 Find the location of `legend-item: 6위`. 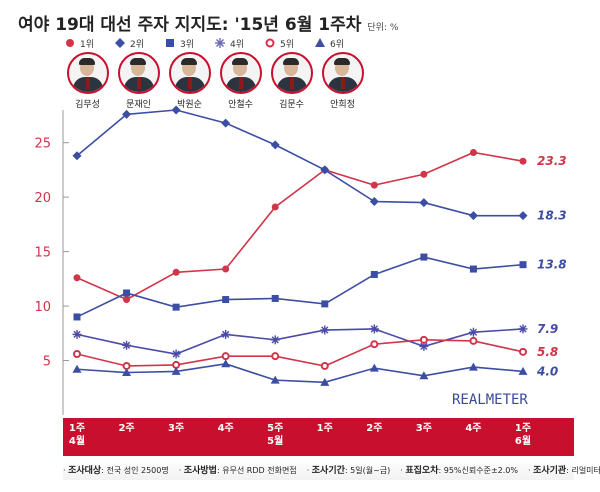

legend-item: 6위 is located at coordinates (339, 43).